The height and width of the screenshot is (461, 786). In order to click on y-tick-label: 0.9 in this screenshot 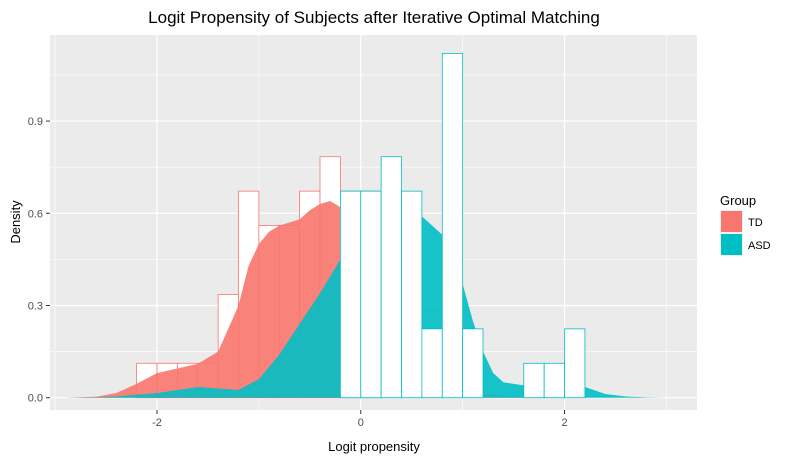, I will do `click(35, 122)`.